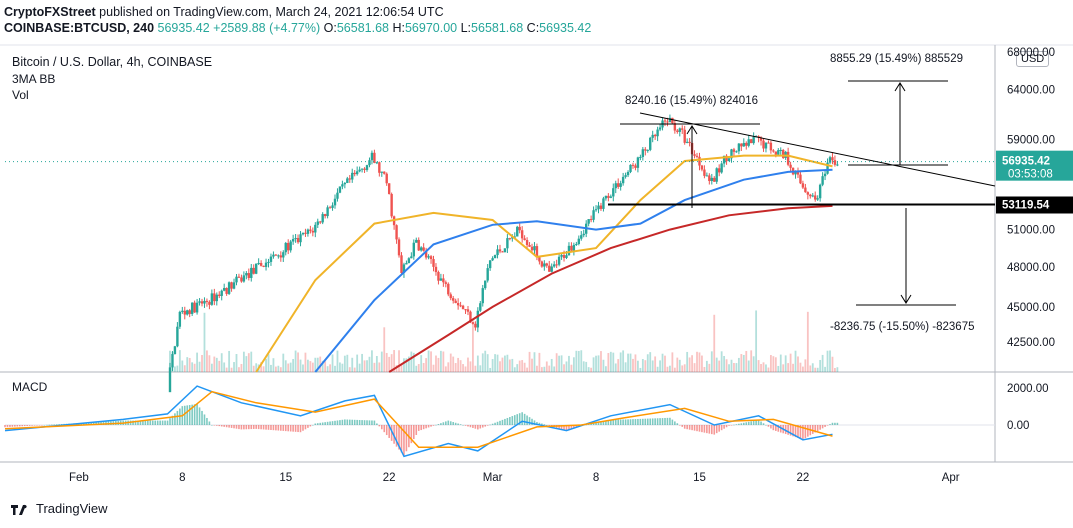 This screenshot has width=1073, height=528. I want to click on height-arrow-head, so click(692, 130).